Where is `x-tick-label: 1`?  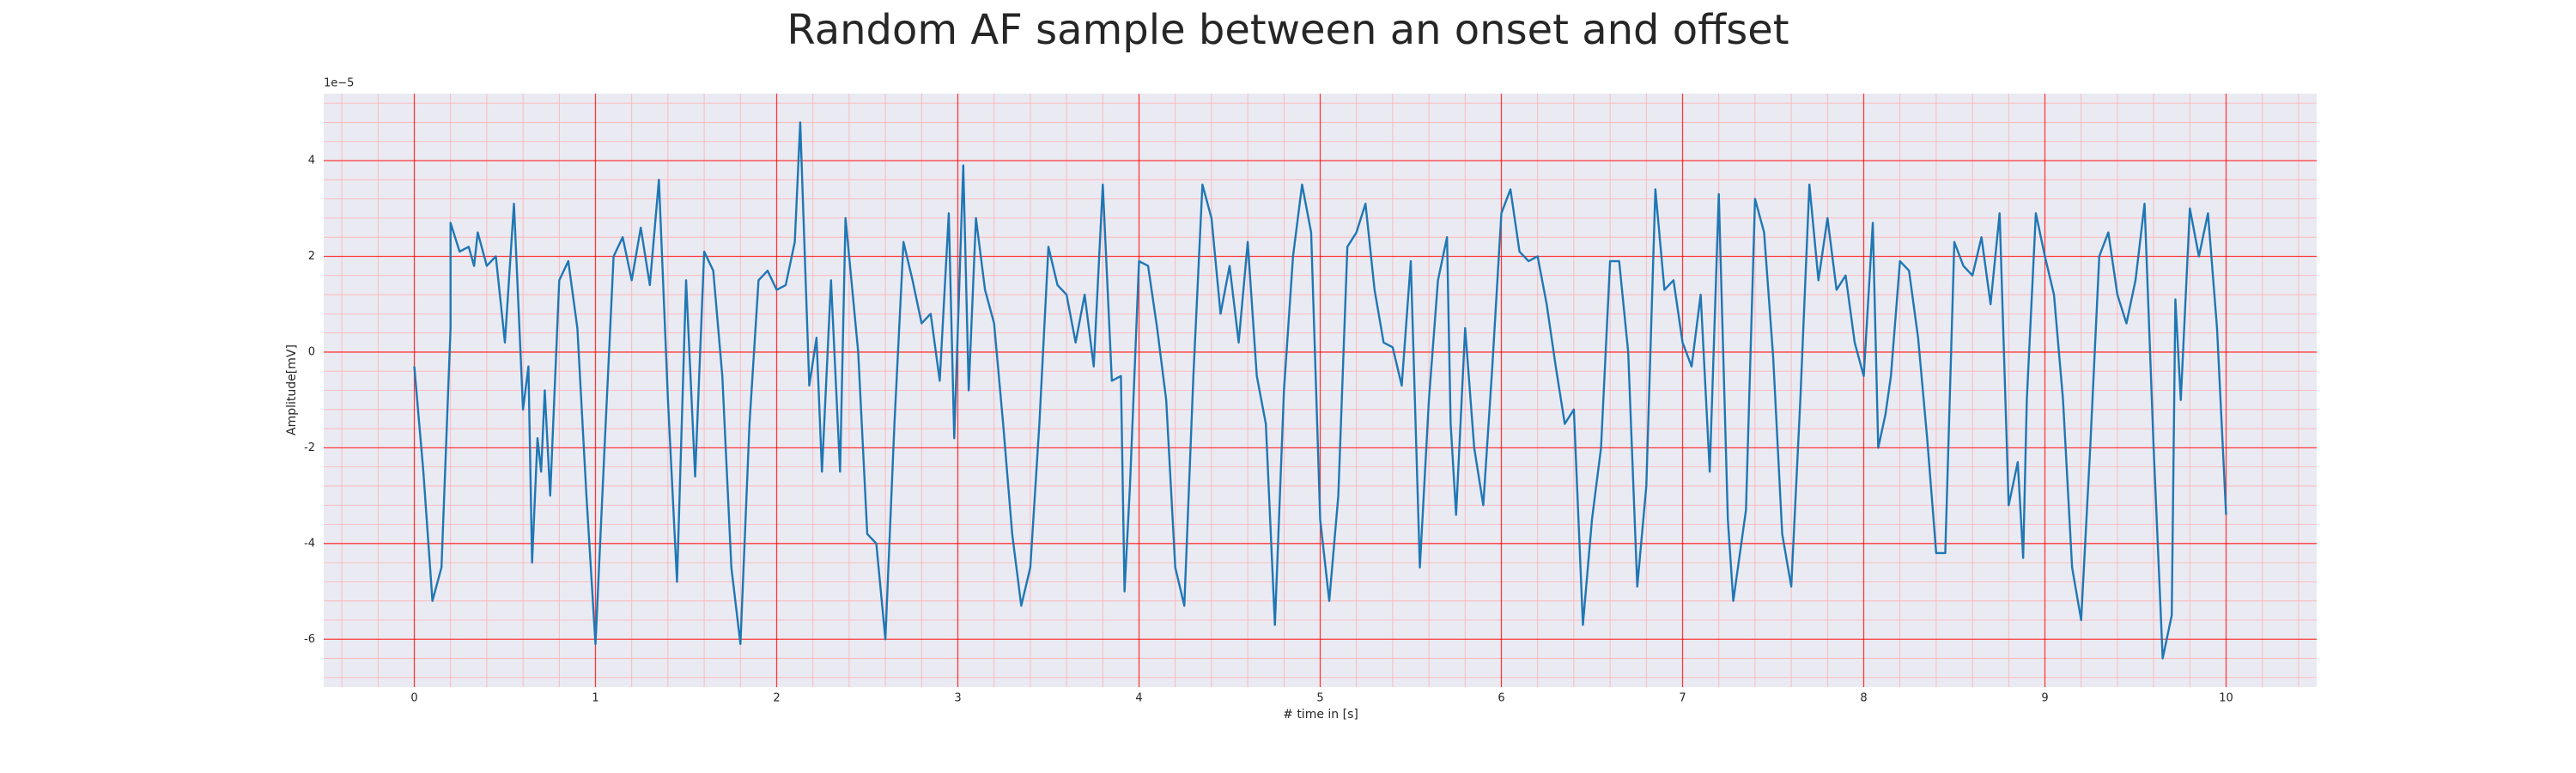
x-tick-label: 1 is located at coordinates (595, 698).